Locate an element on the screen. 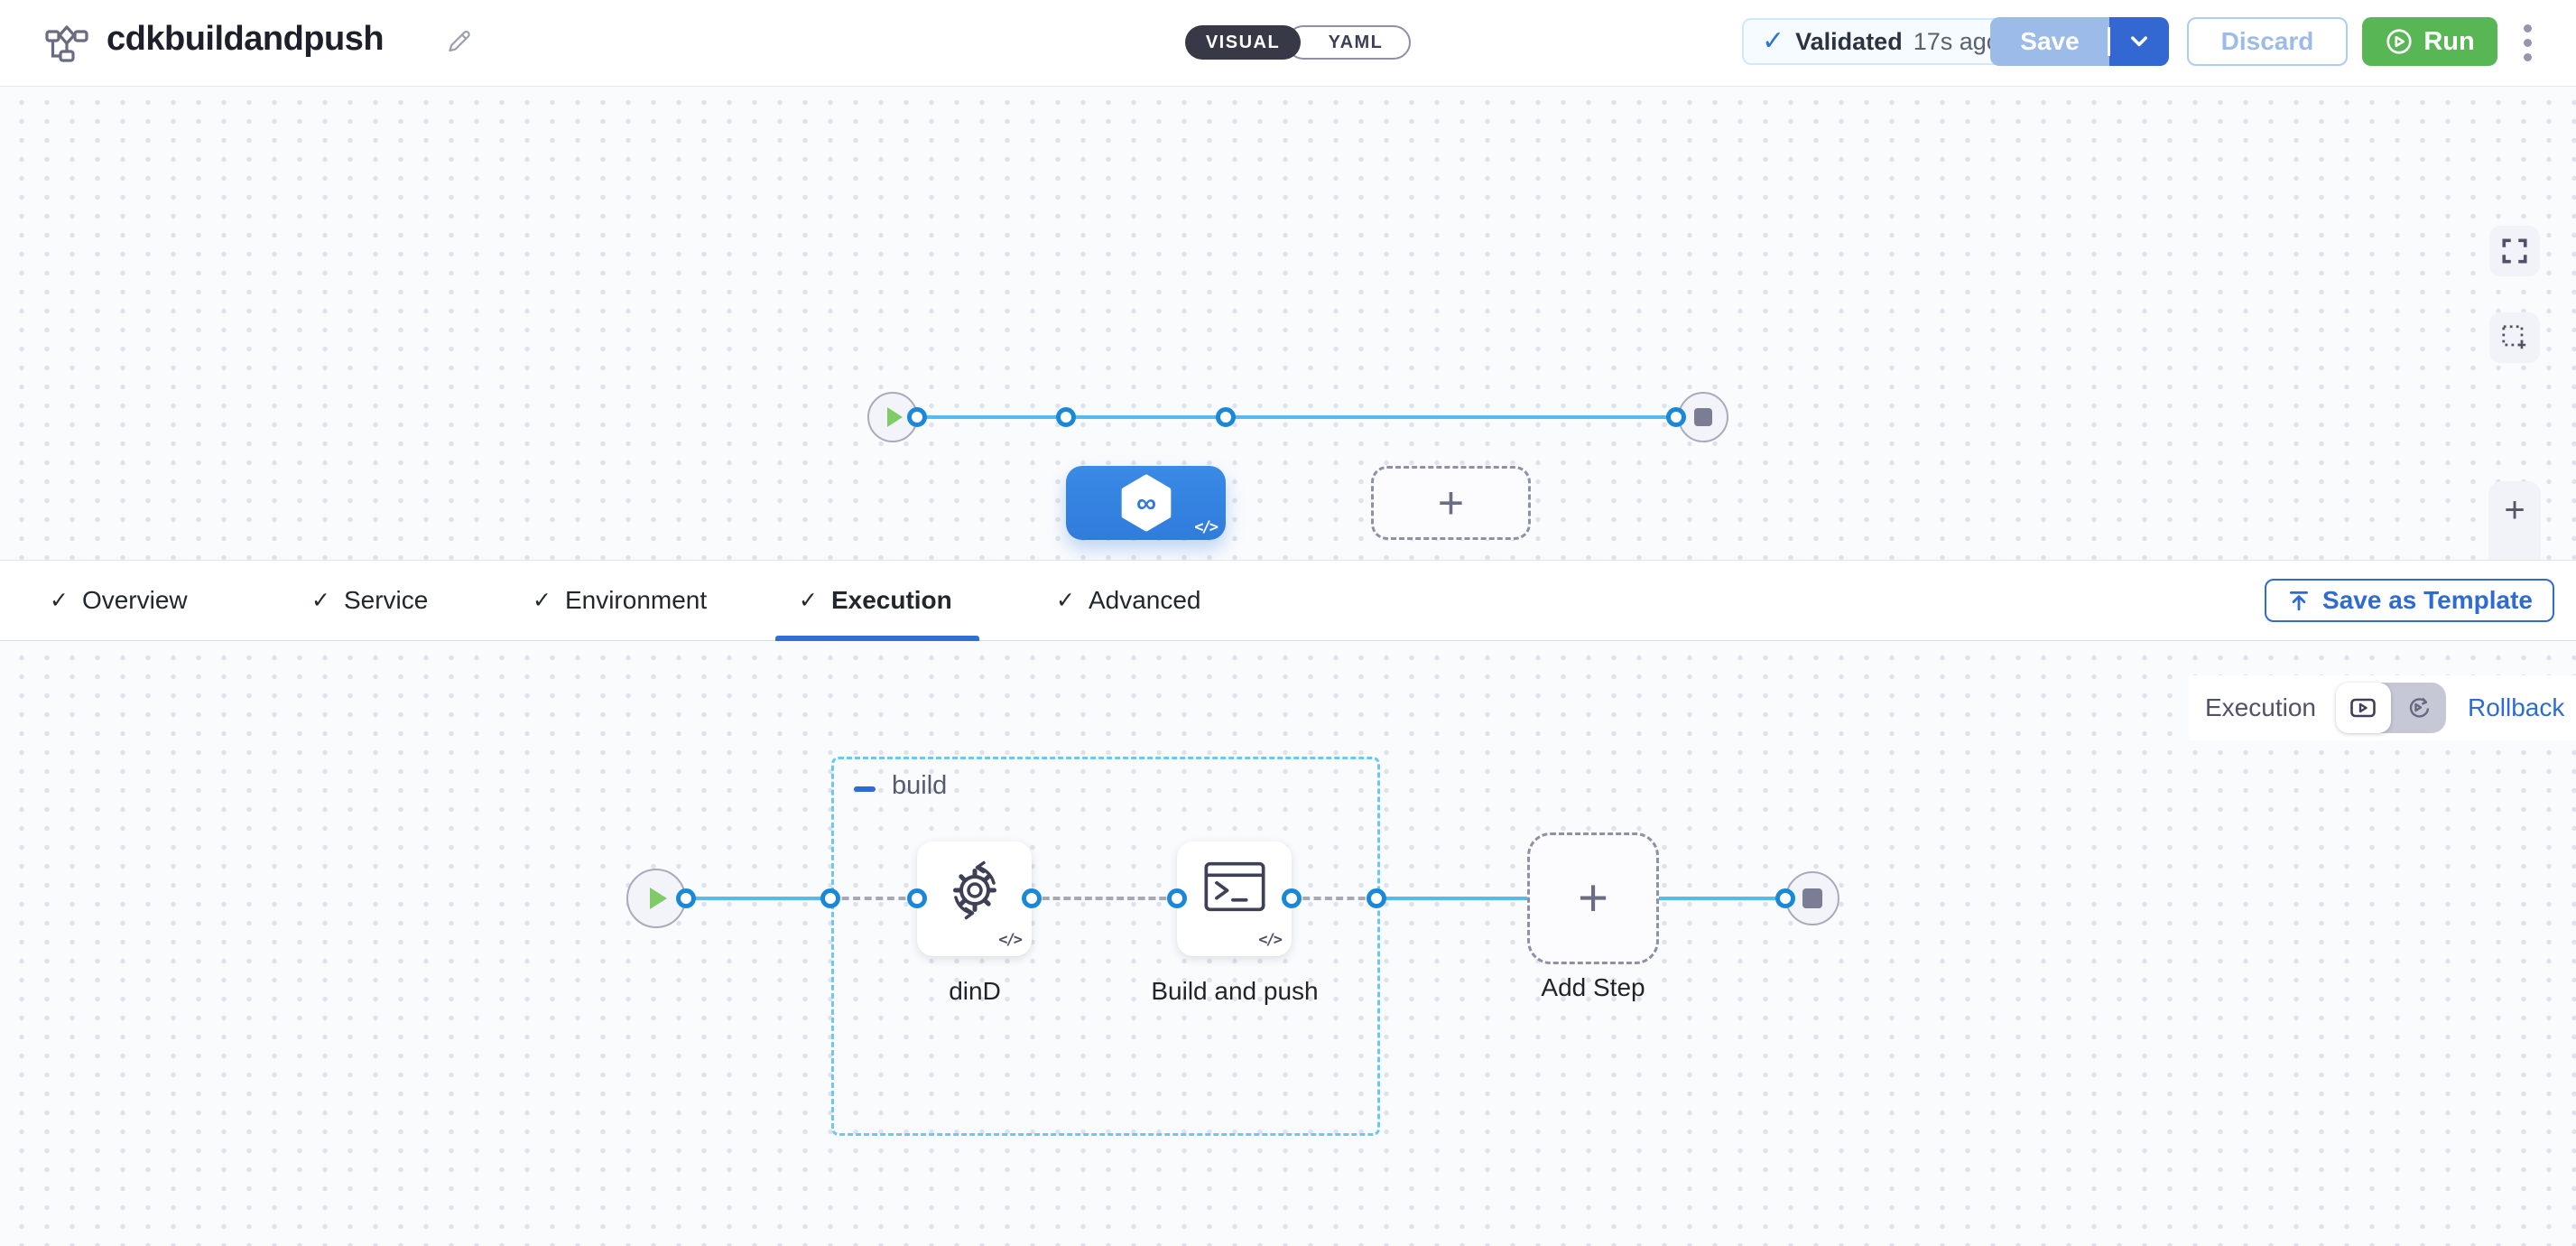 This screenshot has width=2576, height=1246. infinity-glyph: ∞ is located at coordinates (1145, 502).